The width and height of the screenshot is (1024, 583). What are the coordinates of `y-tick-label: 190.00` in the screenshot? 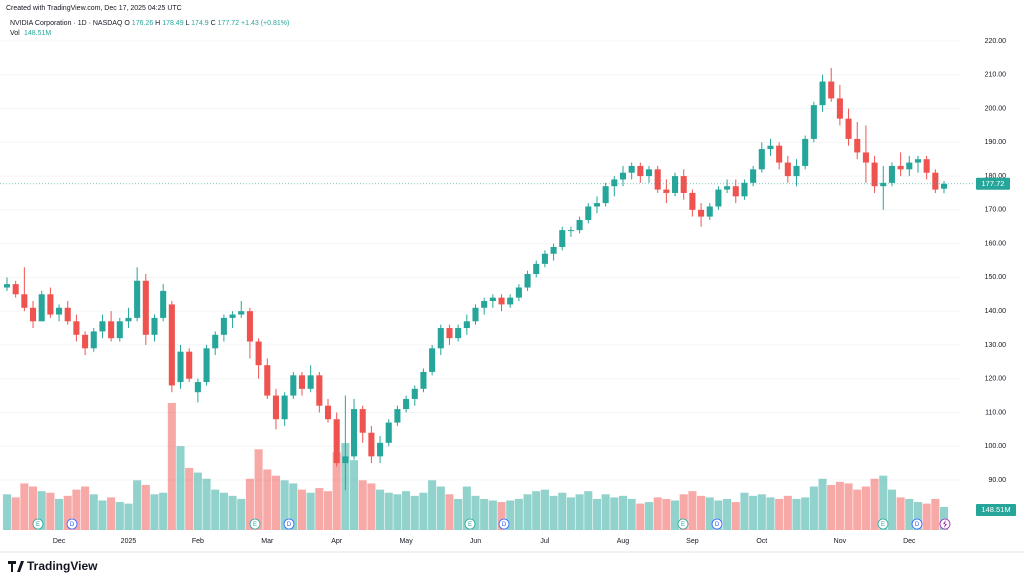 It's located at (996, 142).